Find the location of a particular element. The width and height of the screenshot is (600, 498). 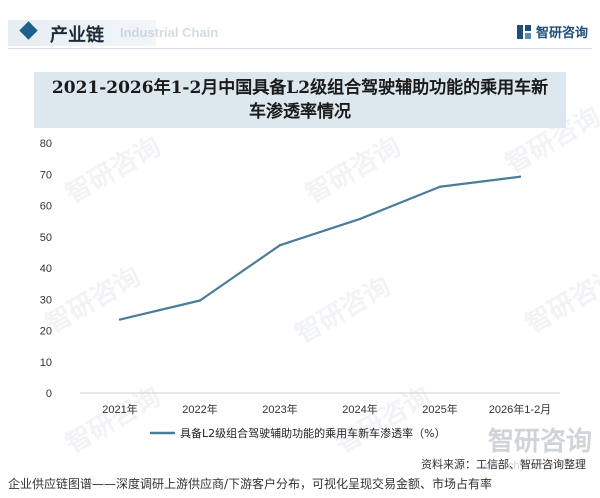

y-tick-label: 10 is located at coordinates (46, 363).